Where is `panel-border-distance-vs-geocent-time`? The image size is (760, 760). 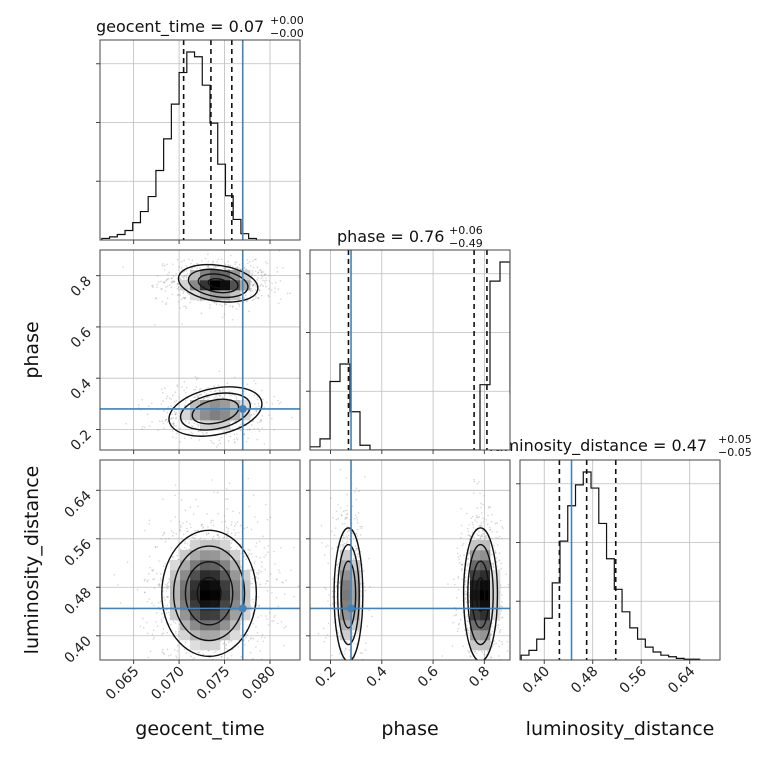 panel-border-distance-vs-geocent-time is located at coordinates (200, 560).